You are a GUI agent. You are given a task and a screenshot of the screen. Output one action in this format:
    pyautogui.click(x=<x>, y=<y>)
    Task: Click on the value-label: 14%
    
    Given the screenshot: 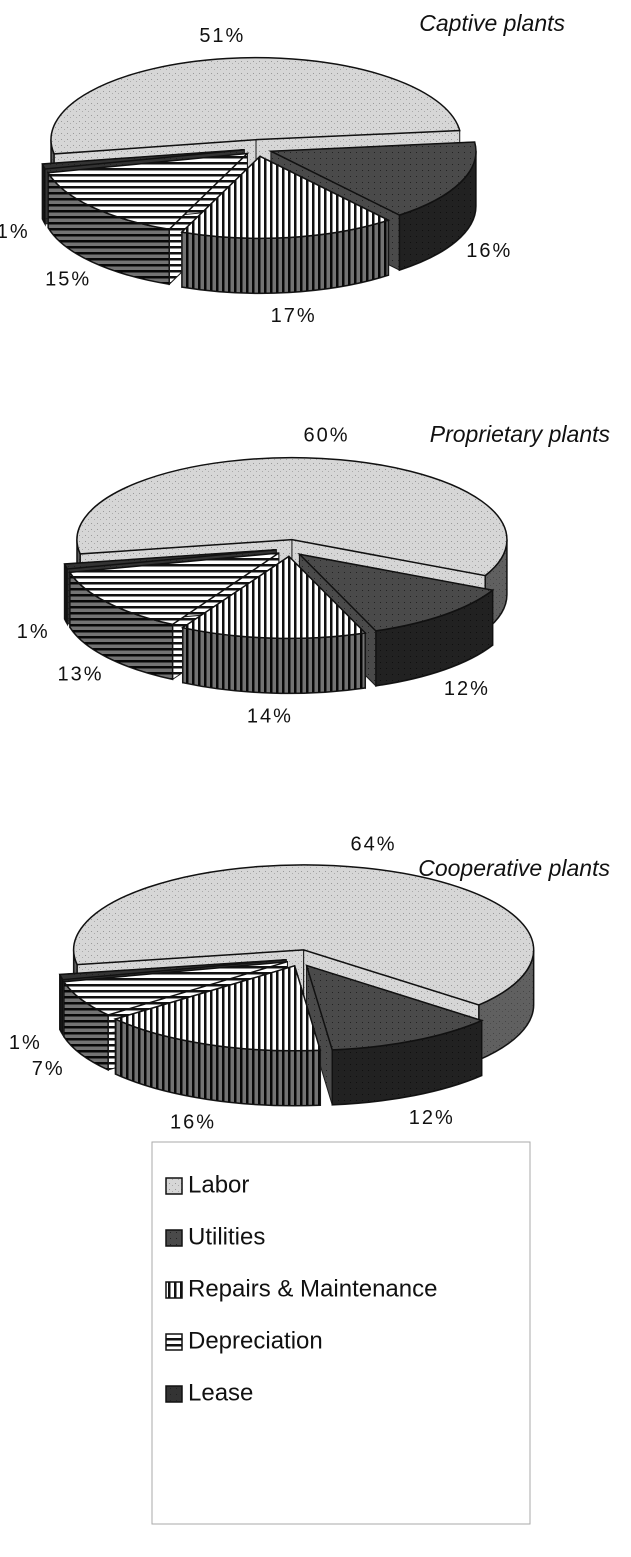 What is the action you would take?
    pyautogui.click(x=270, y=717)
    